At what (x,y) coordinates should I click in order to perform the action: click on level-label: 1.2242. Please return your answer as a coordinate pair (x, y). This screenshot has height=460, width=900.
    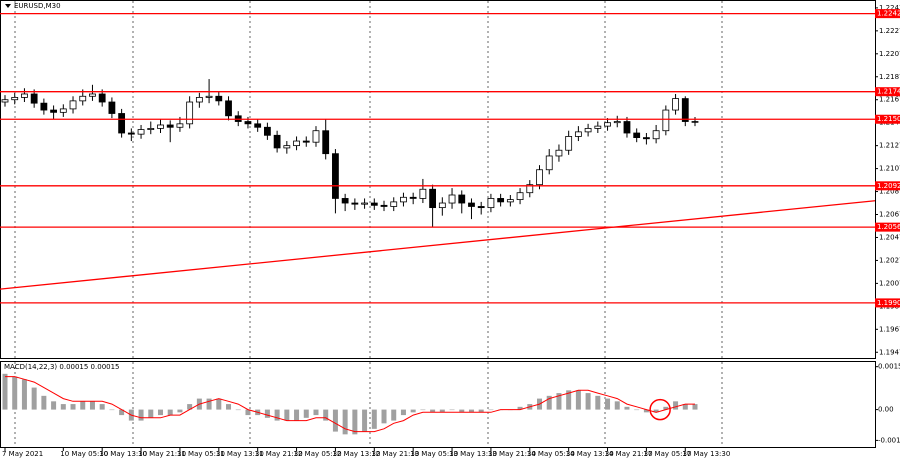
    Looking at the image, I should click on (888, 14).